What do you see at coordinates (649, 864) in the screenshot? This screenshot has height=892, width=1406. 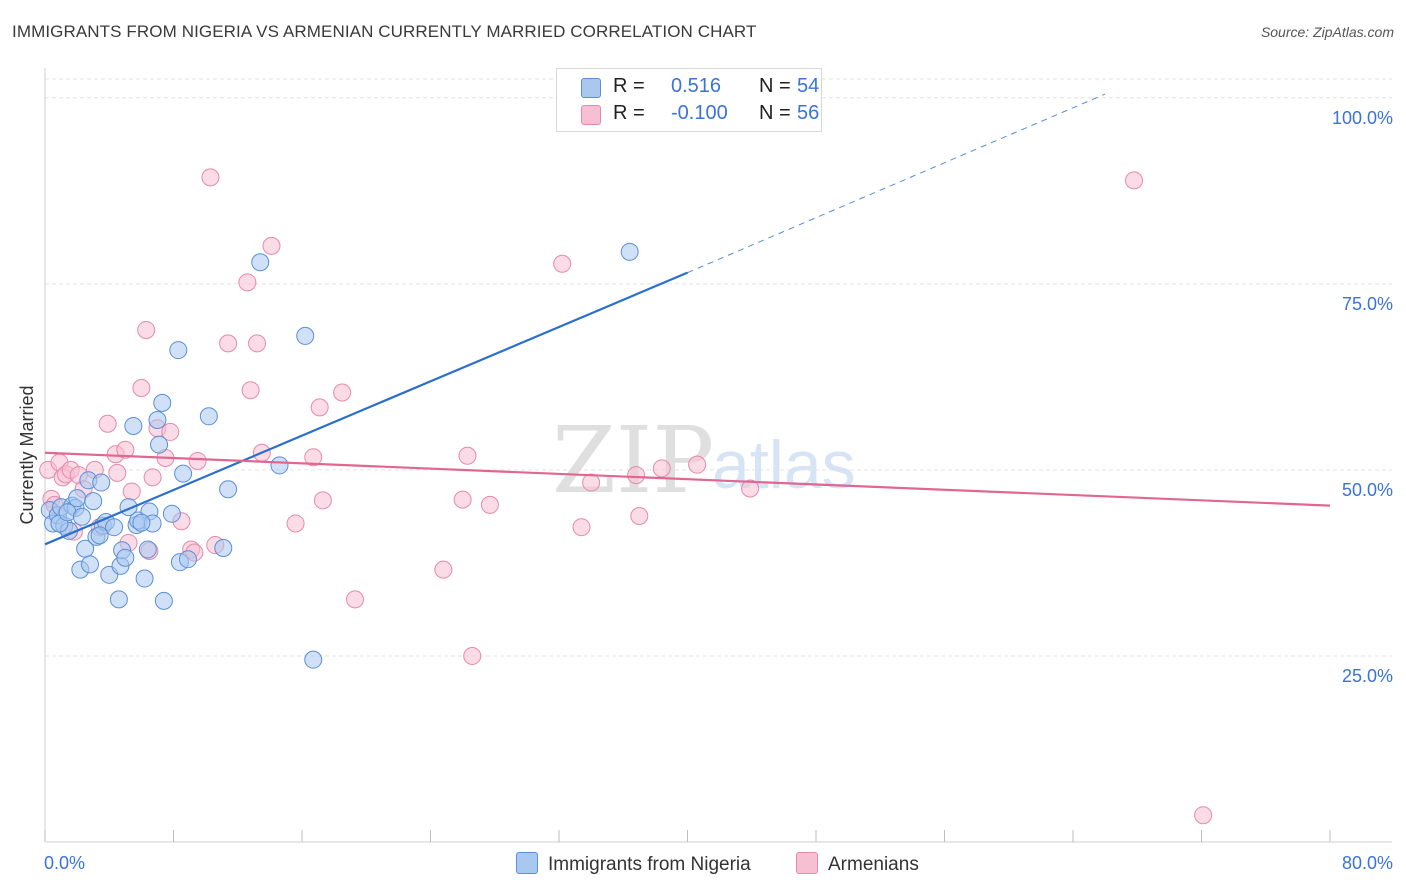 I see `bottom-legend-label-nigeria: Immigrants from Nigeria` at bounding box center [649, 864].